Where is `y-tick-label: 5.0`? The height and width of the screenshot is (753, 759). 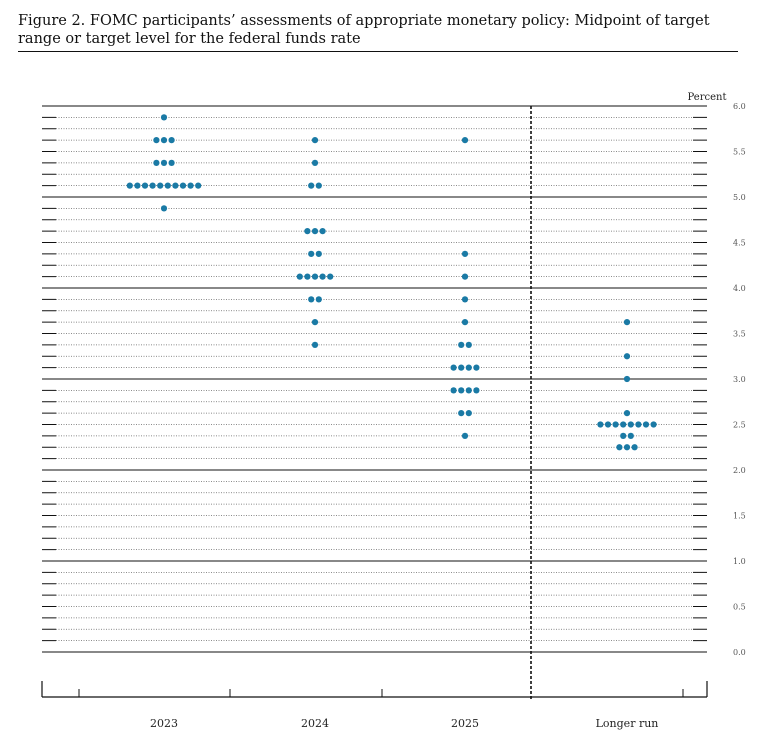
y-tick-label: 5.0 is located at coordinates (739, 197).